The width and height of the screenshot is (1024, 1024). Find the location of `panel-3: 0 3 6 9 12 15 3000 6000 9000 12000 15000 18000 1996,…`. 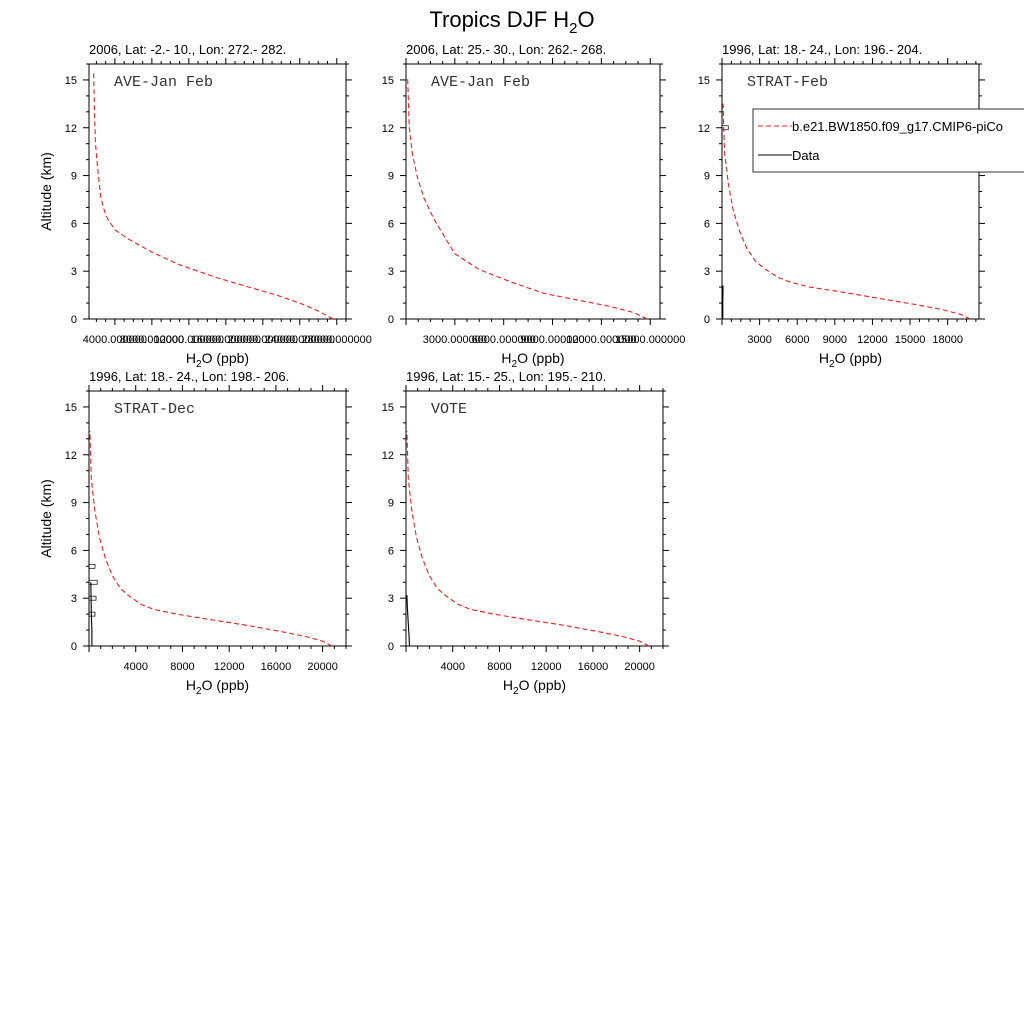

panel-3: 0 3 6 9 12 15 3000 6000 9000 12000 15000 18000 1996,… is located at coordinates (841, 206).